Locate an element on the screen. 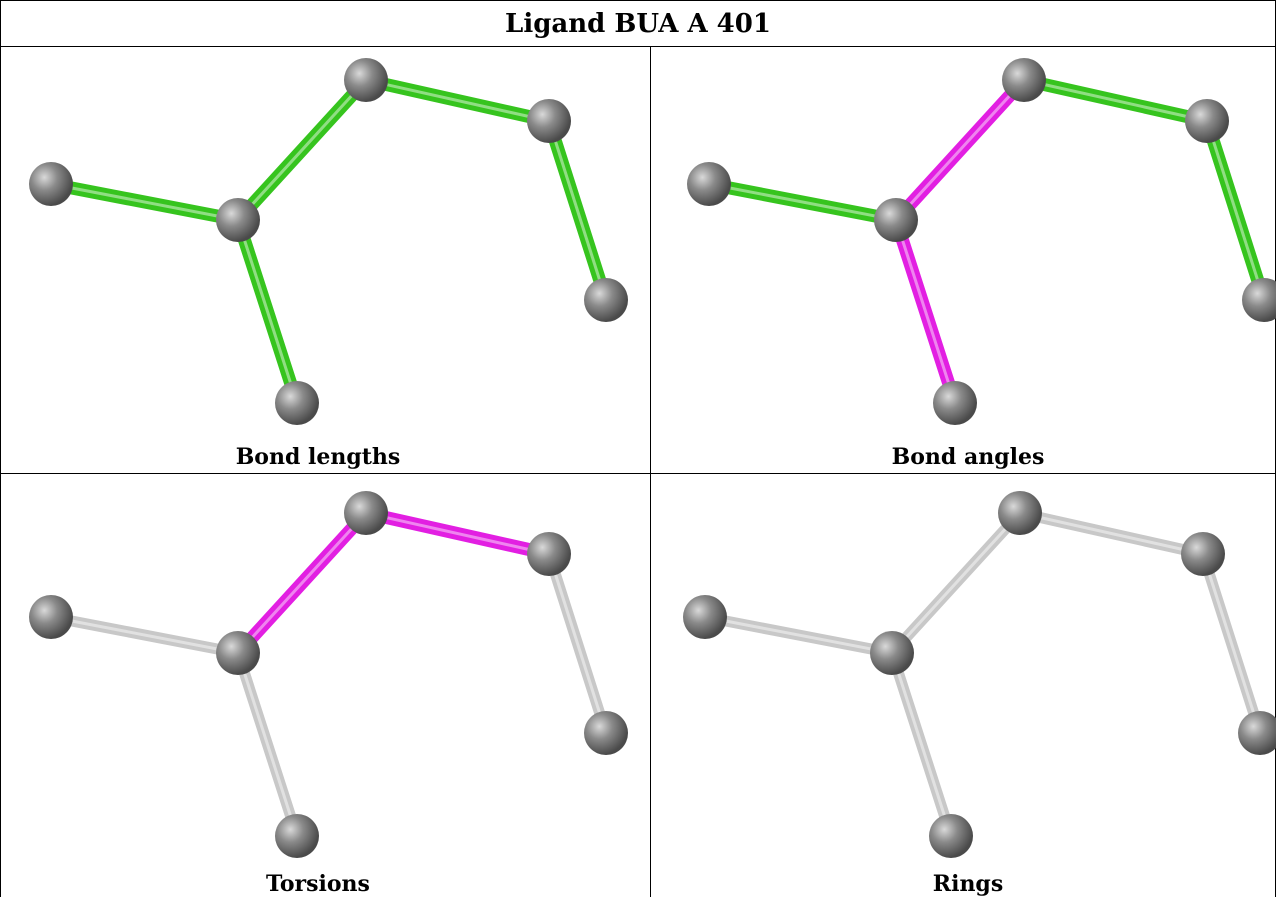 The width and height of the screenshot is (1276, 899). border-top is located at coordinates (638, 0).